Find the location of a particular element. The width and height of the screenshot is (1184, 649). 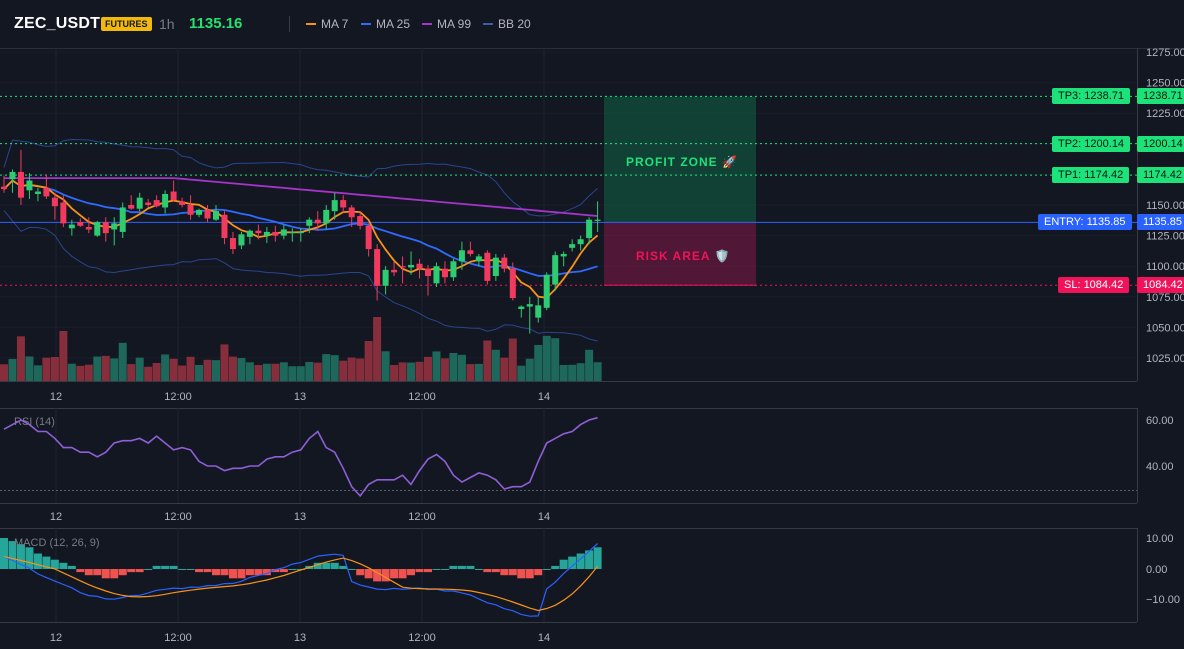

rsi-axis-60: 60.00 is located at coordinates (1160, 421).